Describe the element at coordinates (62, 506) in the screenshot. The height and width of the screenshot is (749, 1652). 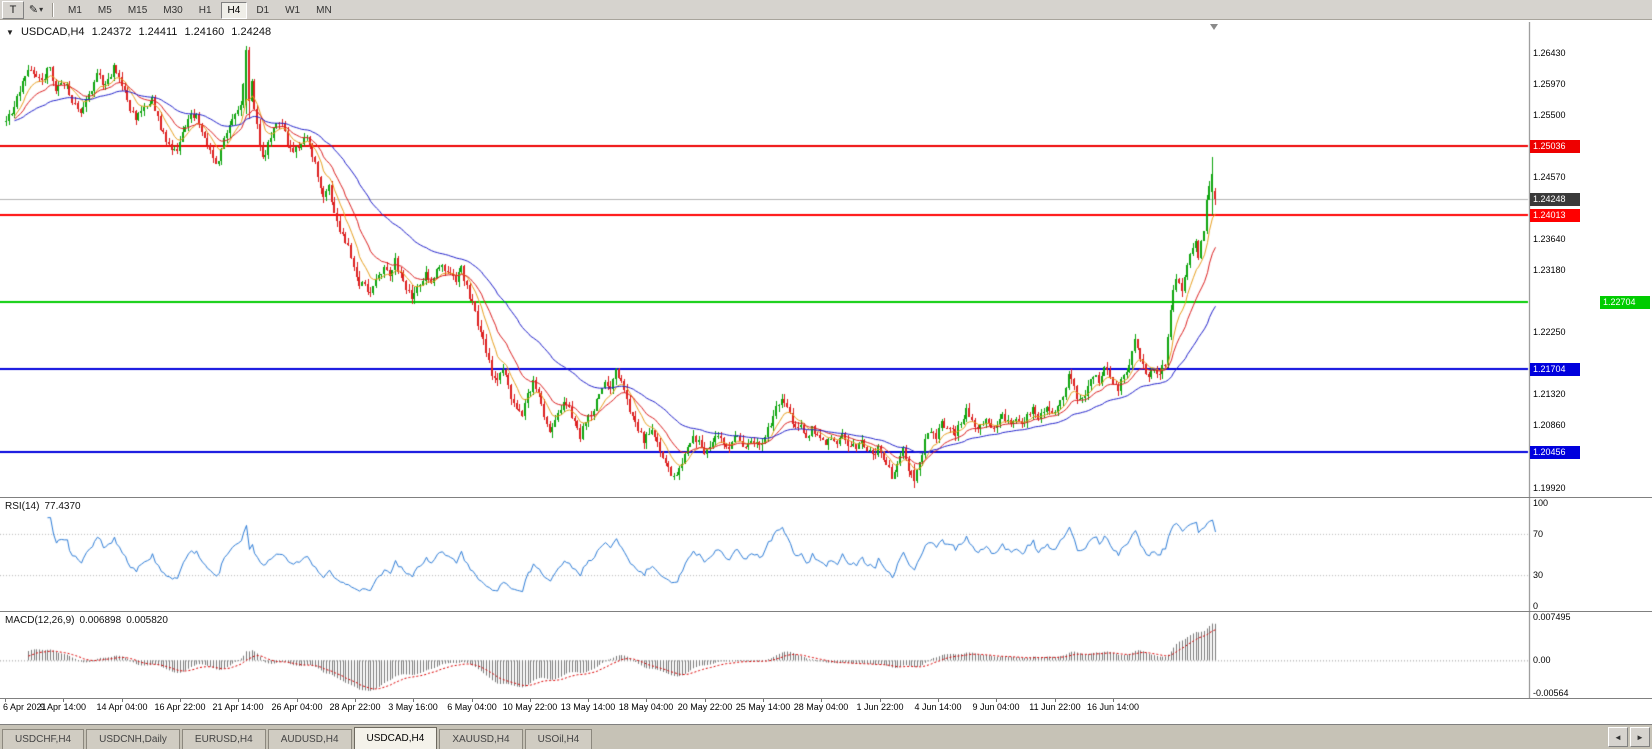
I see `rsi-value: 77.4370` at that location.